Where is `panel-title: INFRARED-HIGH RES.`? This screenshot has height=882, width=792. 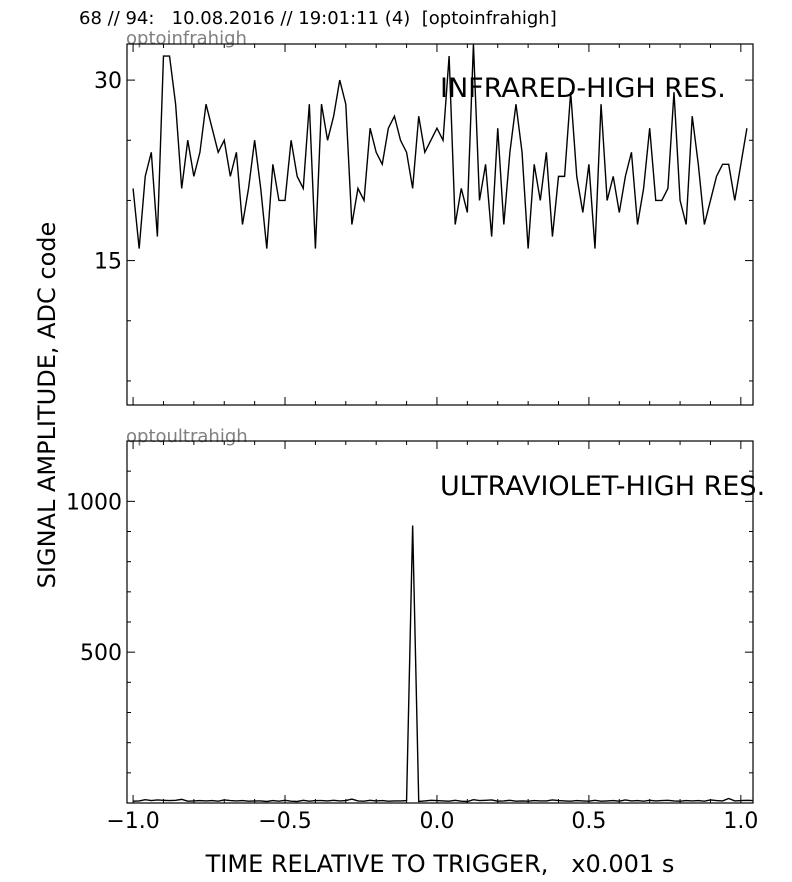
panel-title: INFRARED-HIGH RES. is located at coordinates (583, 88).